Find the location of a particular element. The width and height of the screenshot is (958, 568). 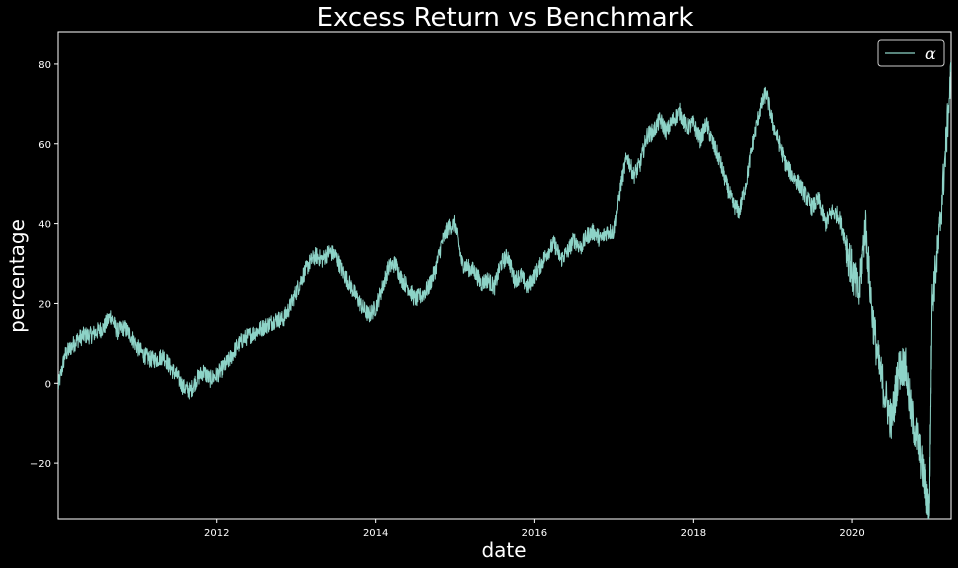

y-axis-title: percentage is located at coordinates (17, 276).